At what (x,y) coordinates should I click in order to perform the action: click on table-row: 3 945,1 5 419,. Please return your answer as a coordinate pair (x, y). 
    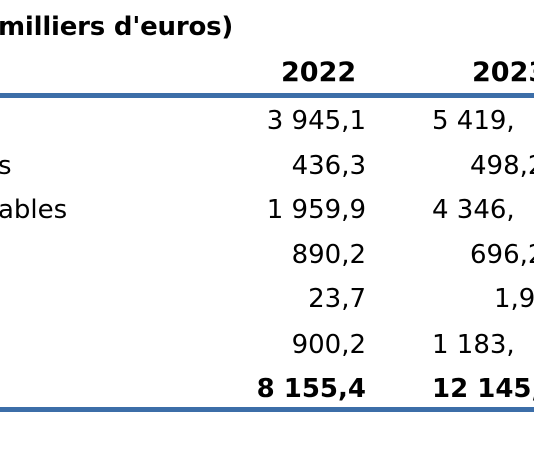
    Looking at the image, I should click on (267, 121).